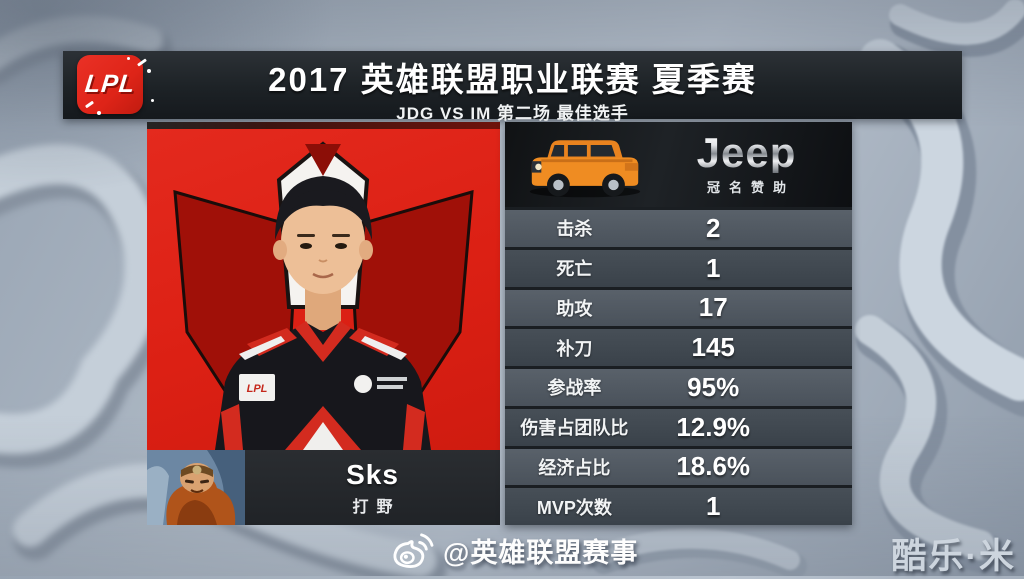  I want to click on stat-label: 击杀, so click(574, 229).